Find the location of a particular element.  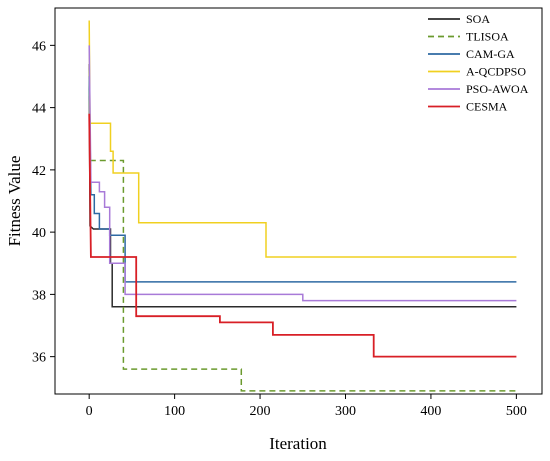

legend-label: A-QCDPSO is located at coordinates (496, 72).